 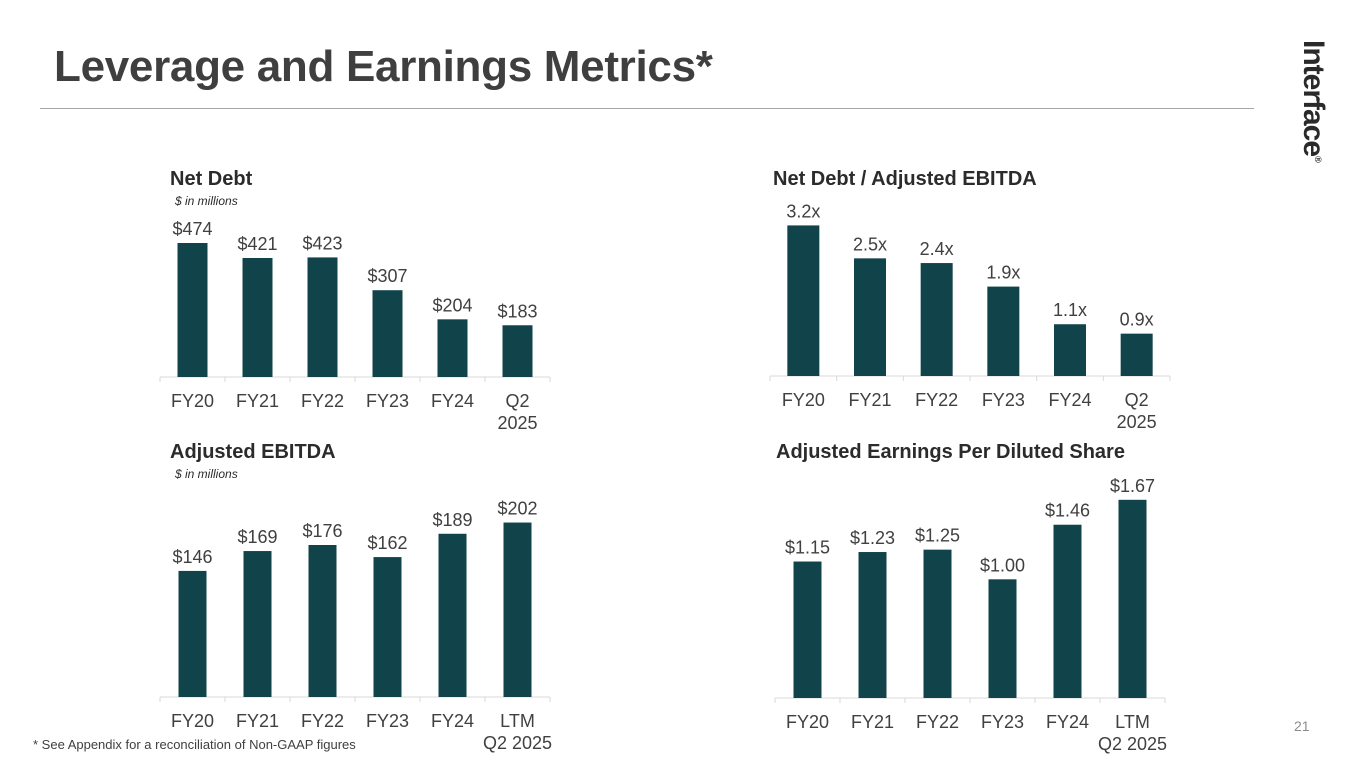 I want to click on data-label: $169, so click(x=257, y=537).